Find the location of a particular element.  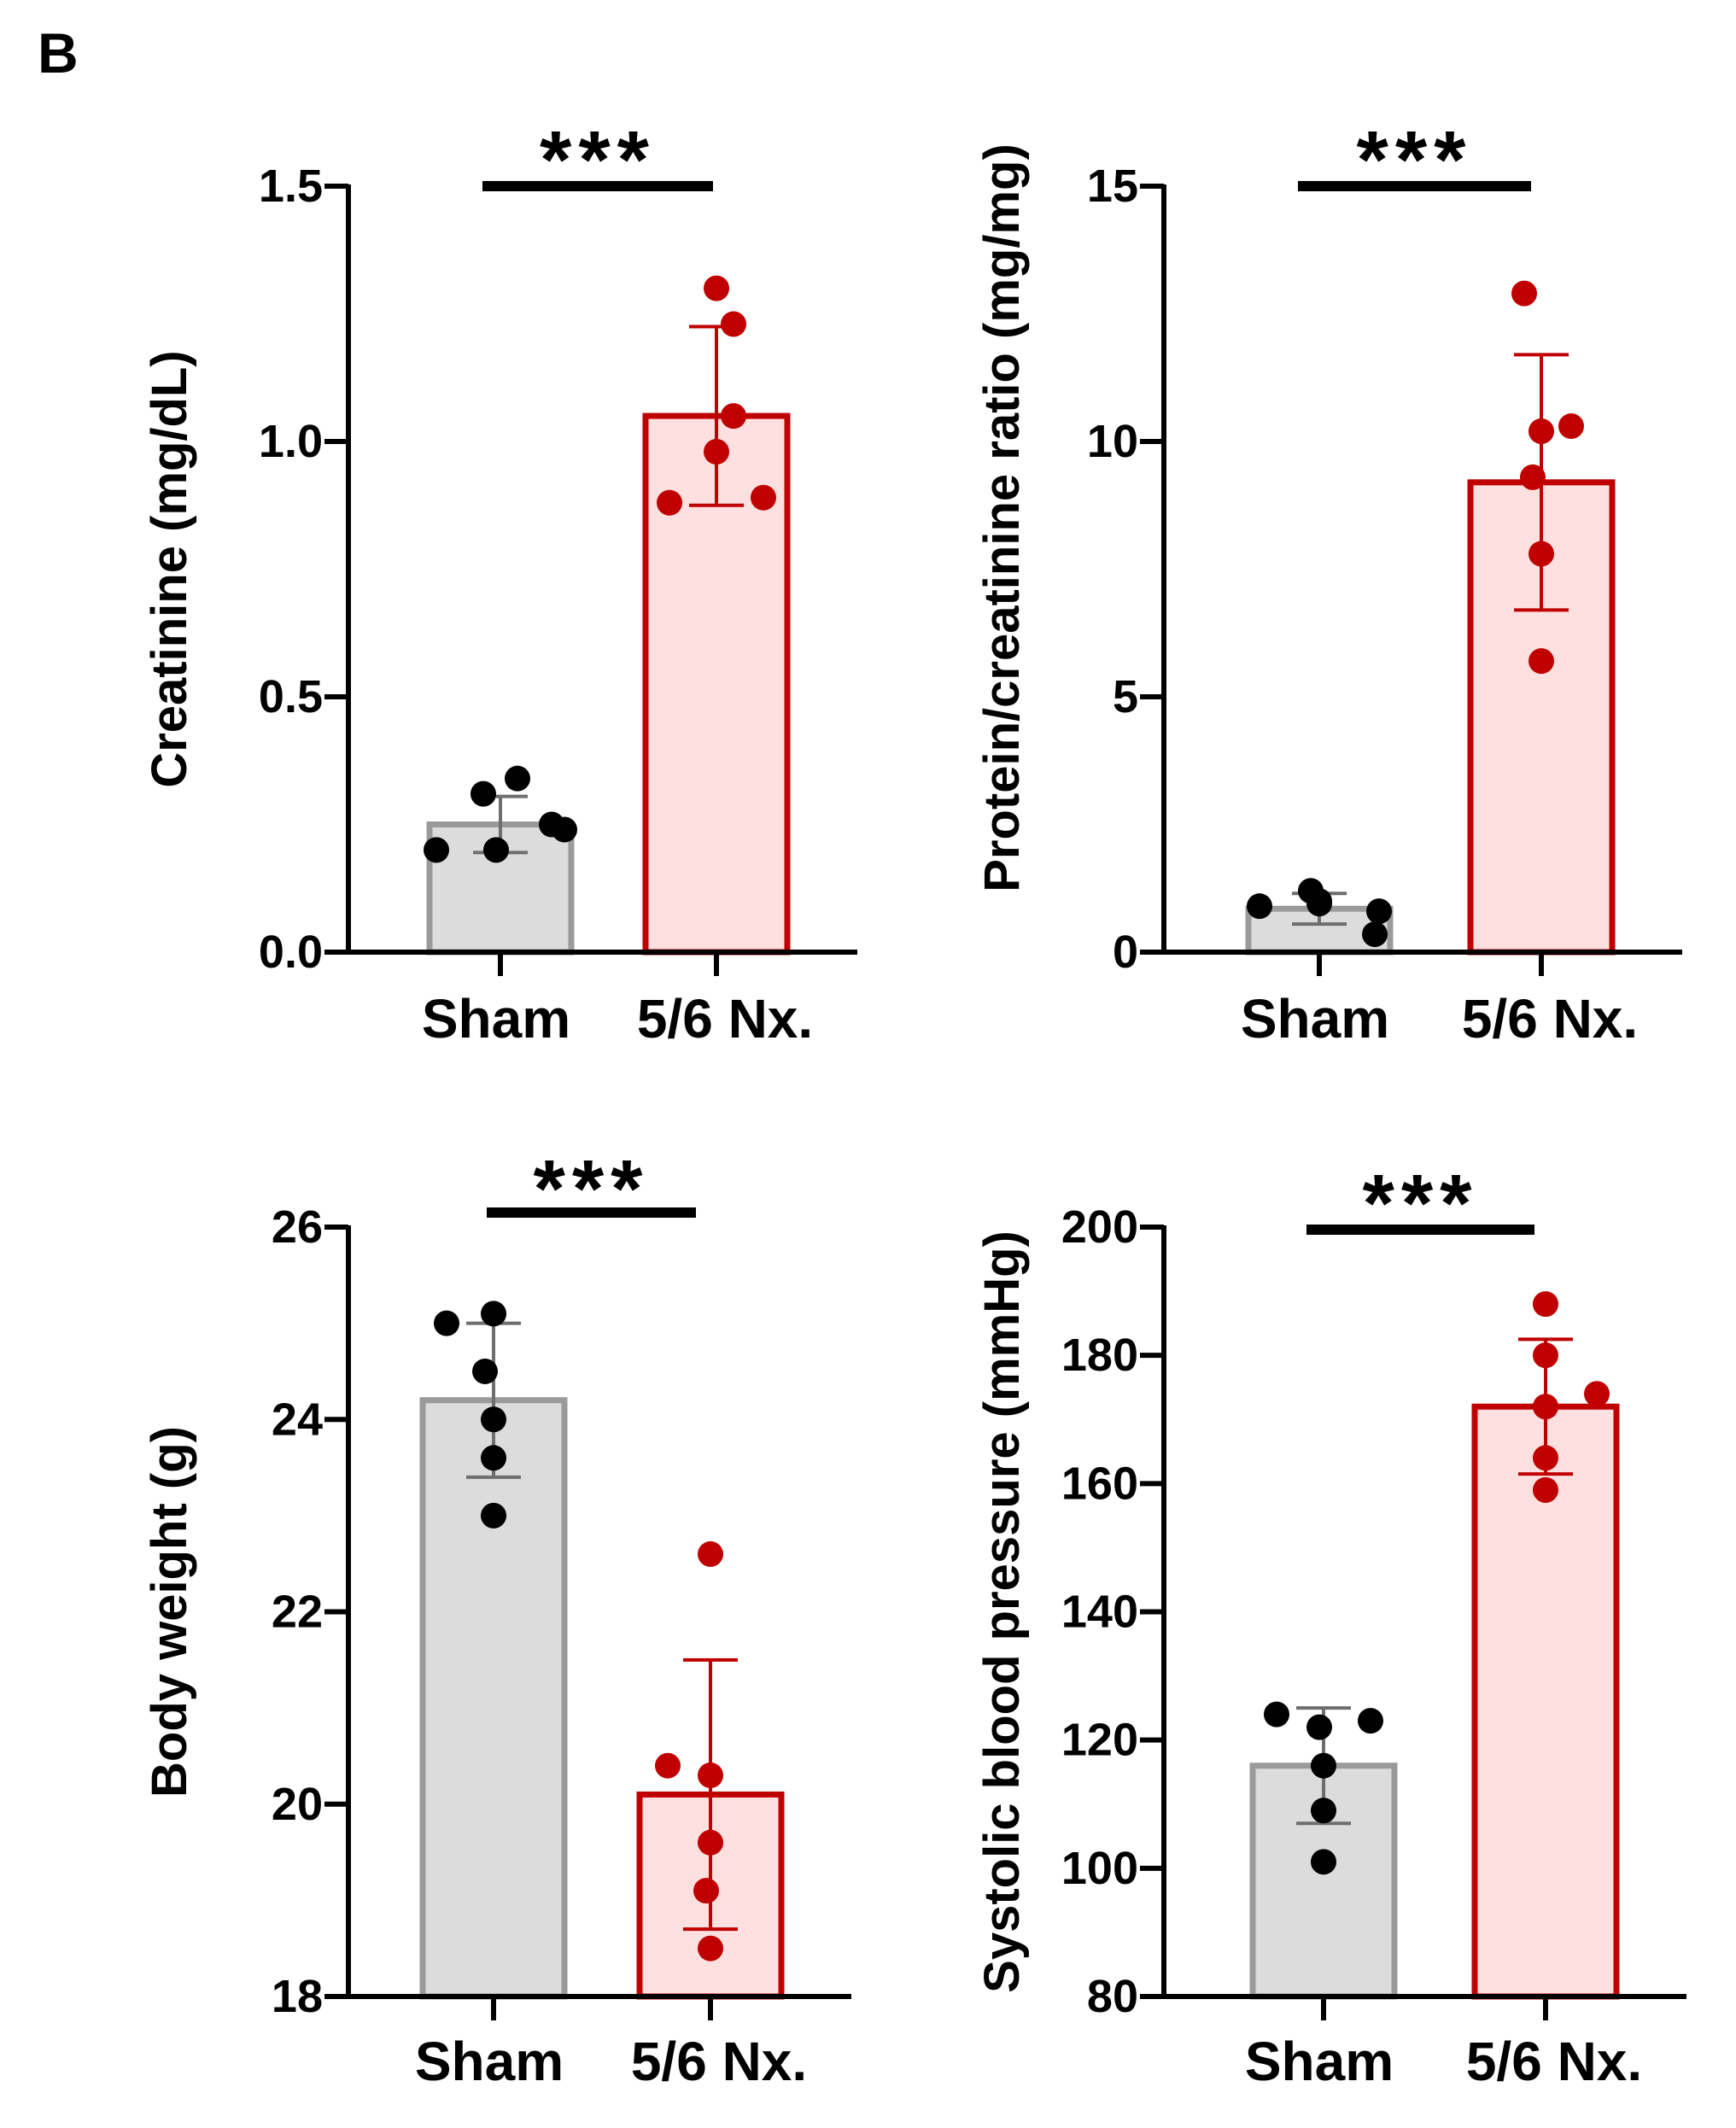

y-tick-label: 180 is located at coordinates (1099, 1355).